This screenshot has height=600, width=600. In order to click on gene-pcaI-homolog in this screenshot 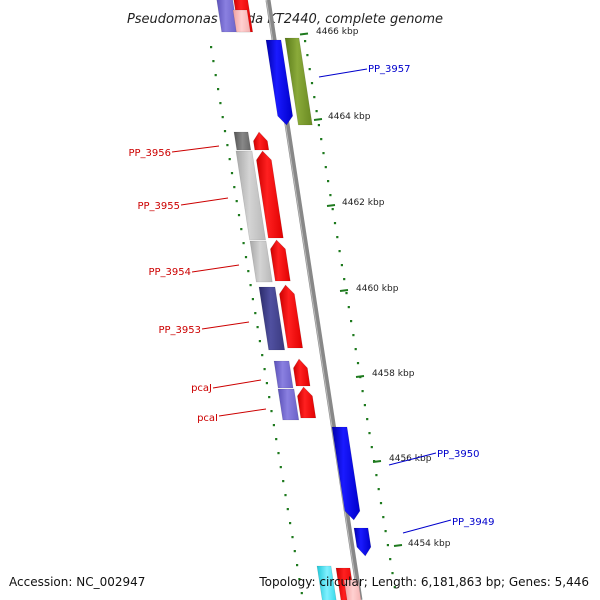, I will do `click(288, 404)`.